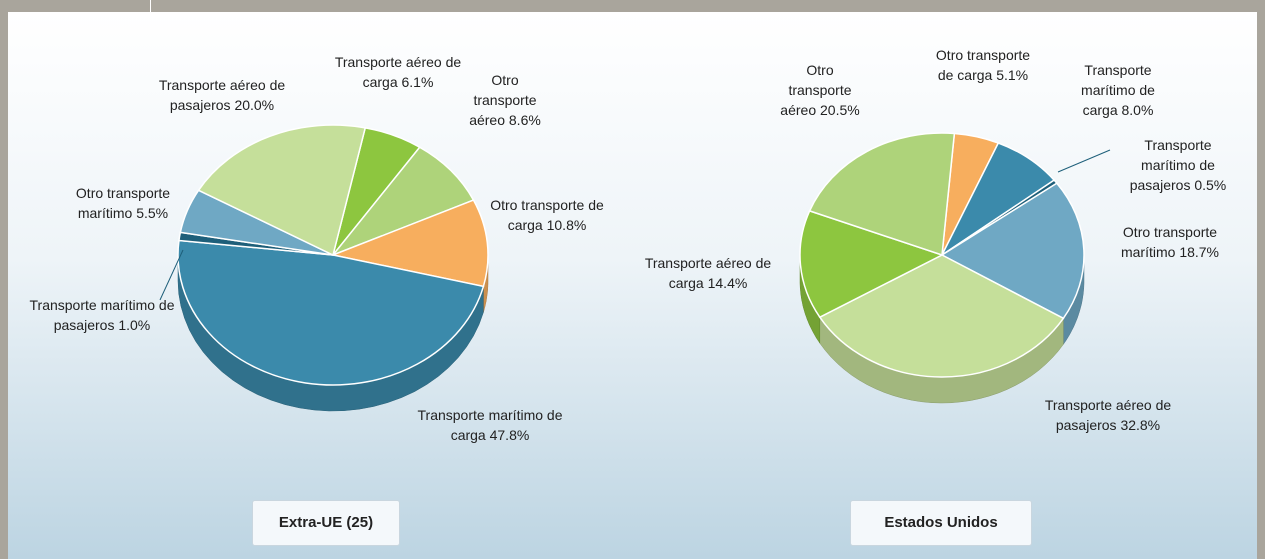  I want to click on header-divider, so click(150, 6).